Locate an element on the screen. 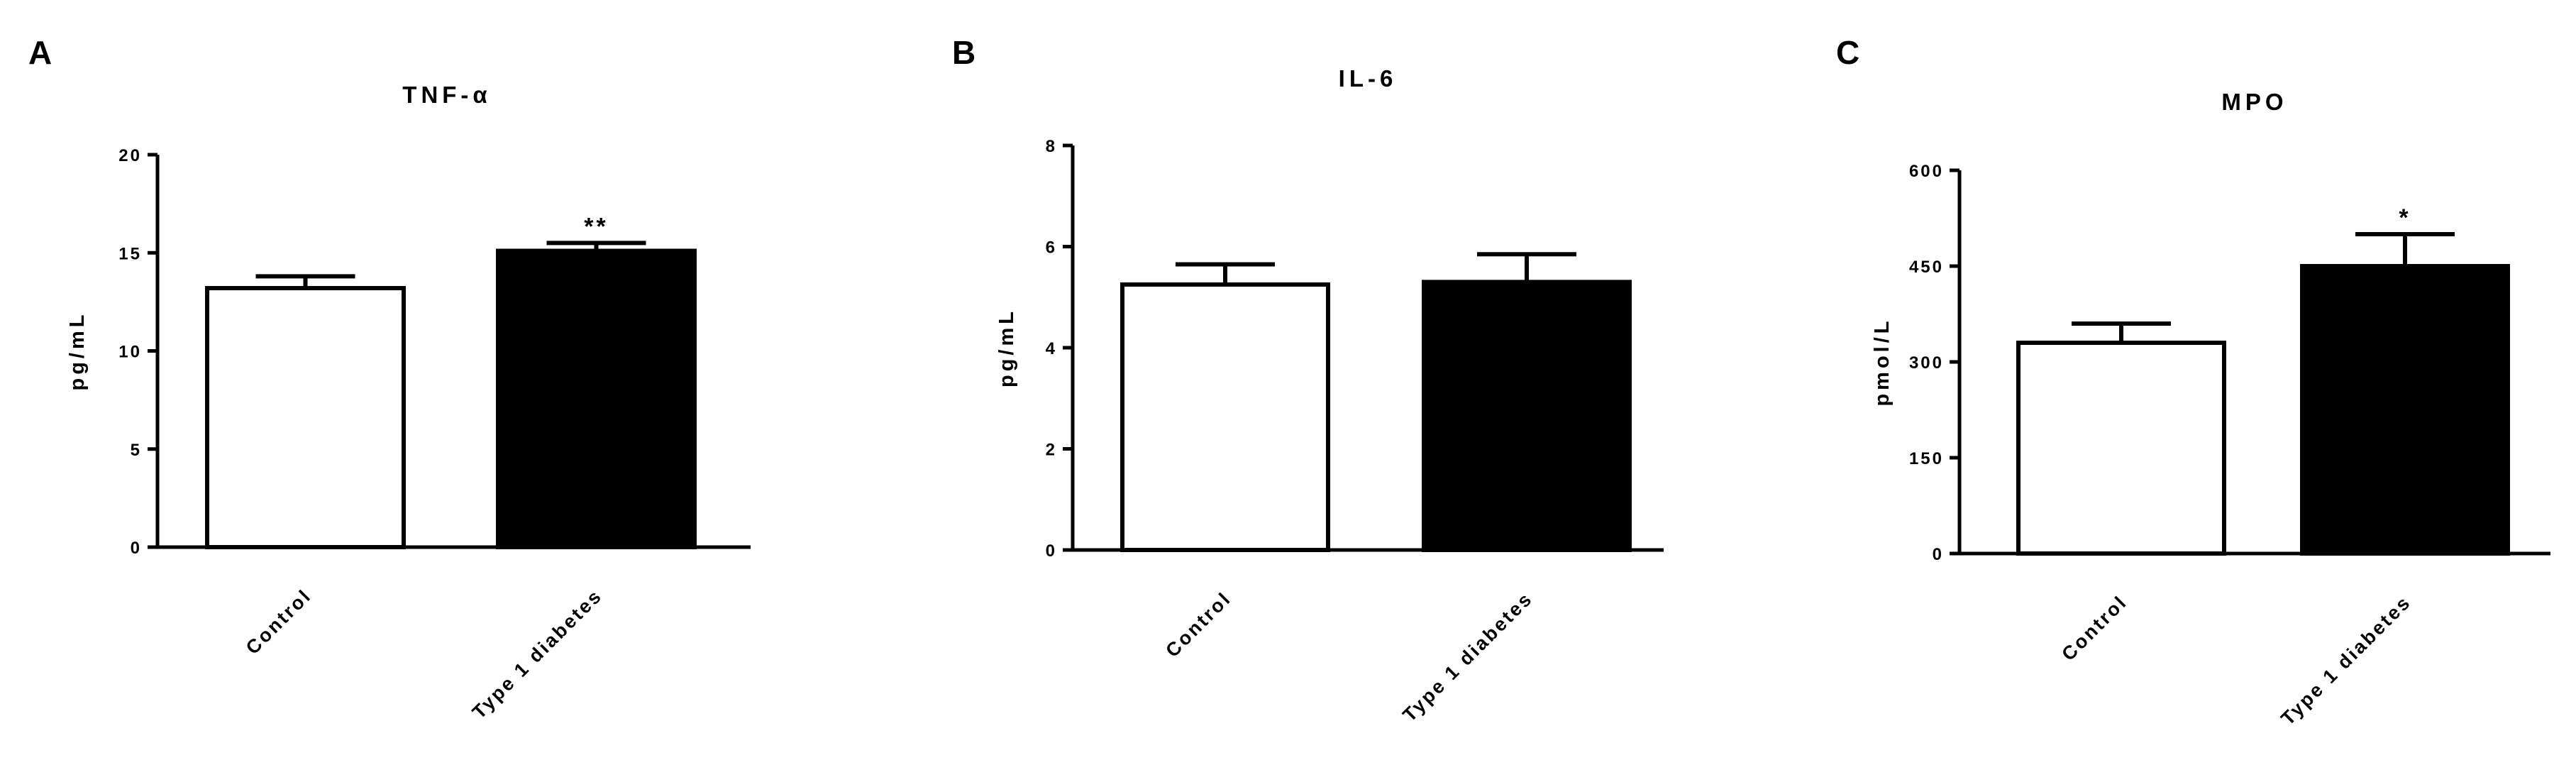 The height and width of the screenshot is (765, 2576). y-tick-label: 600 is located at coordinates (1926, 172).